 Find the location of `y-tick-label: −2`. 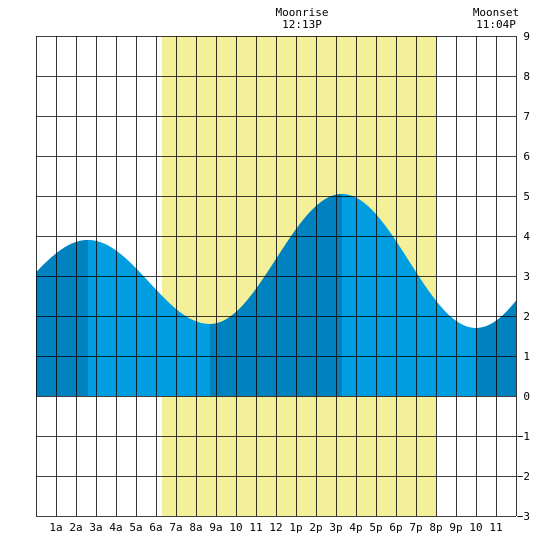

y-tick-label: −2 is located at coordinates (523, 476).